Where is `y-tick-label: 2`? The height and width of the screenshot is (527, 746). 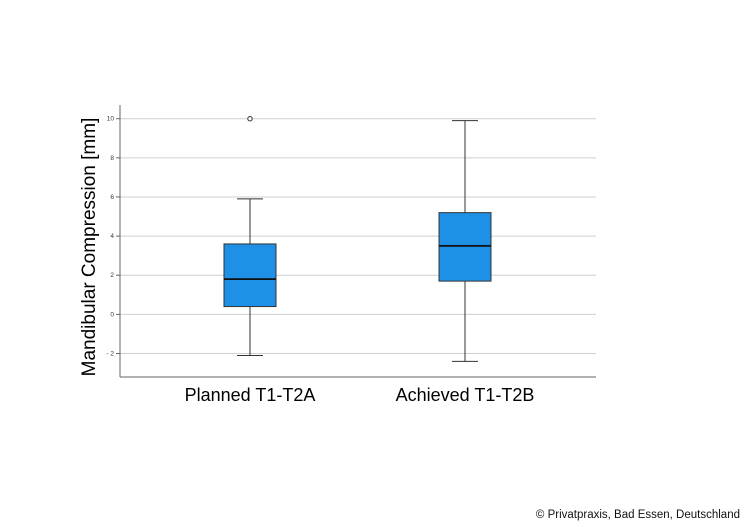
y-tick-label: 2 is located at coordinates (112, 275).